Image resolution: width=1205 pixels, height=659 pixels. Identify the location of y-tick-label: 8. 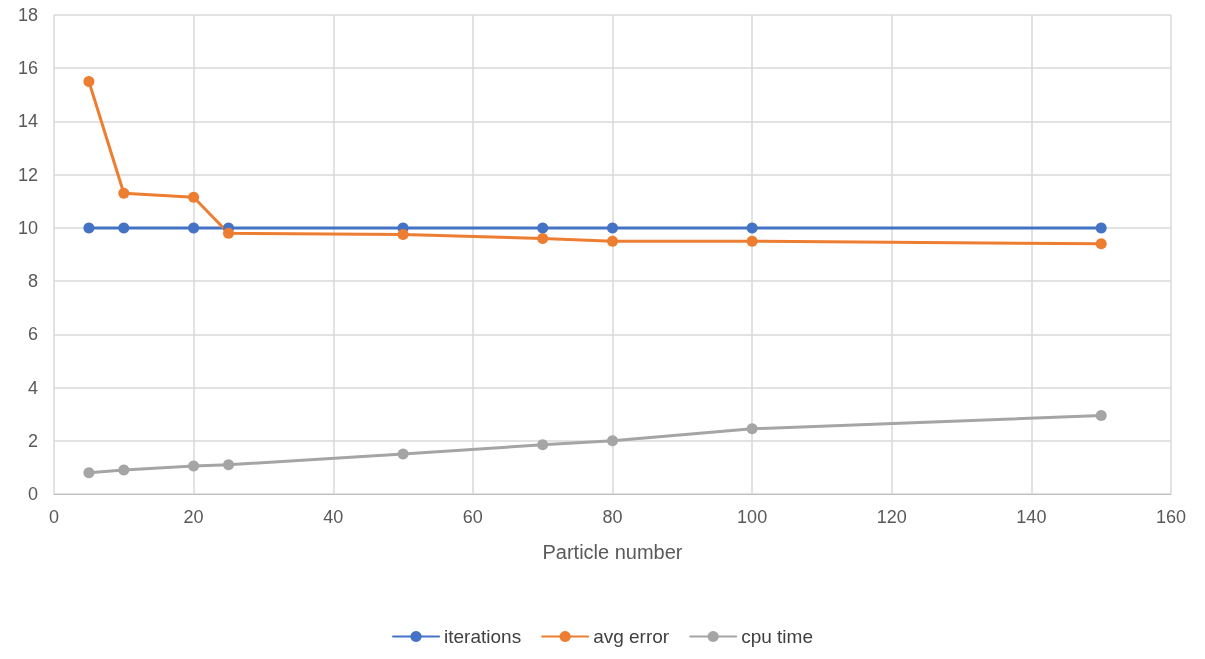
(32, 281).